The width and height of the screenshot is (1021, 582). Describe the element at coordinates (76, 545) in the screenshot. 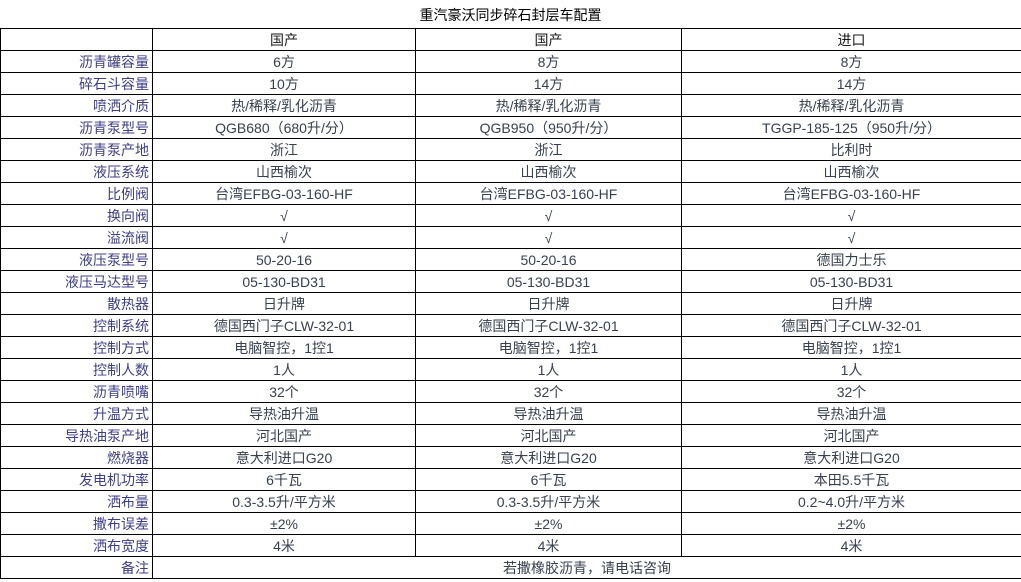

I see `row-label: 洒布宽度` at that location.